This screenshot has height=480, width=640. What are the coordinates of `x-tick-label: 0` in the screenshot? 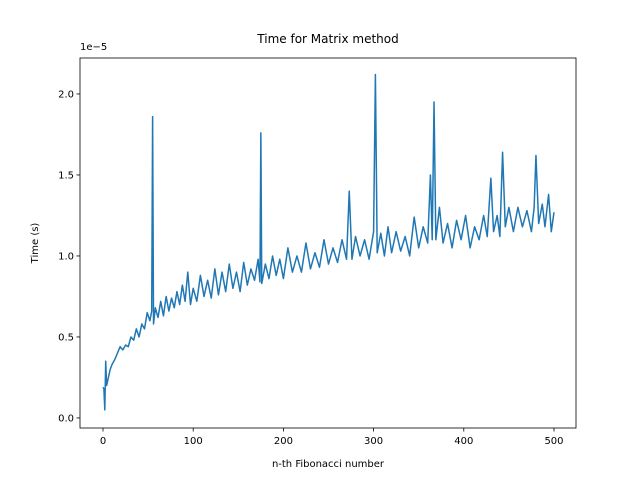 It's located at (103, 441).